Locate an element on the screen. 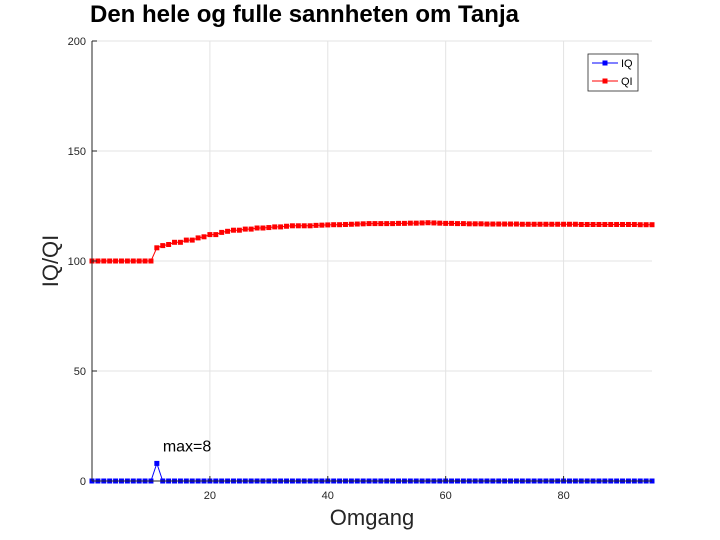  legend: IQ QI is located at coordinates (613, 72).